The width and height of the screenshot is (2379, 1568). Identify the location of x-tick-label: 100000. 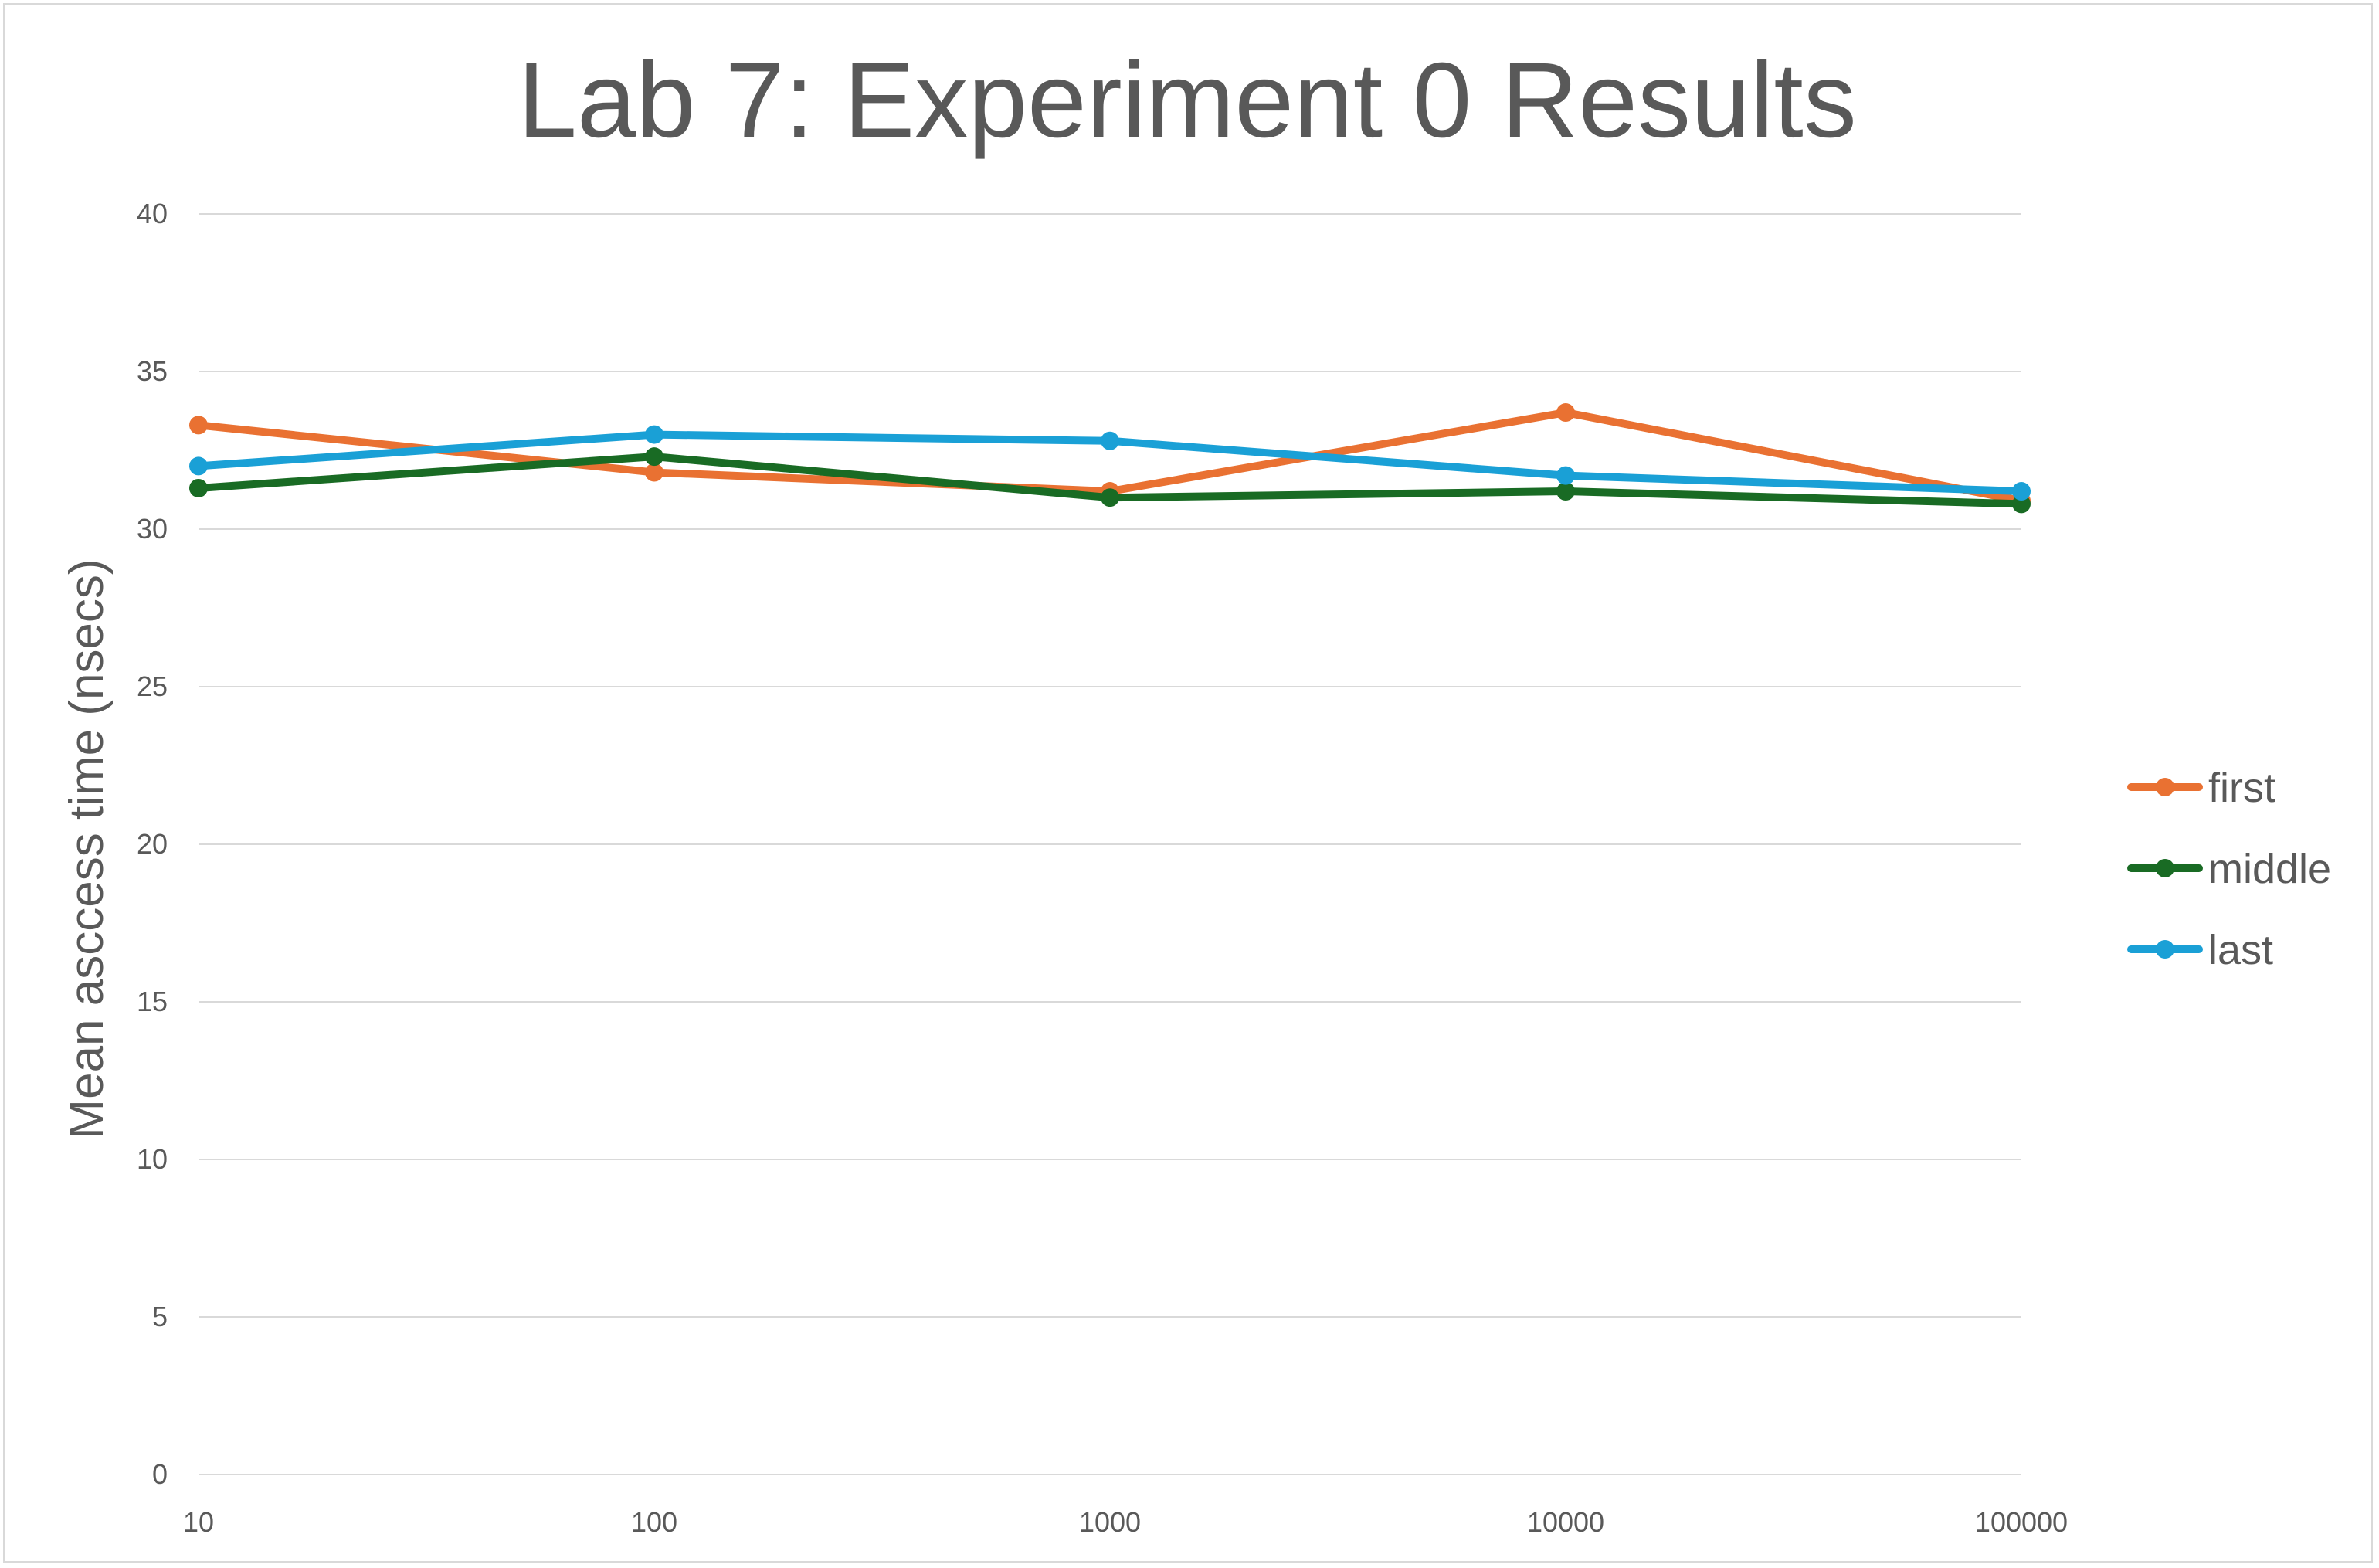
(2021, 1522).